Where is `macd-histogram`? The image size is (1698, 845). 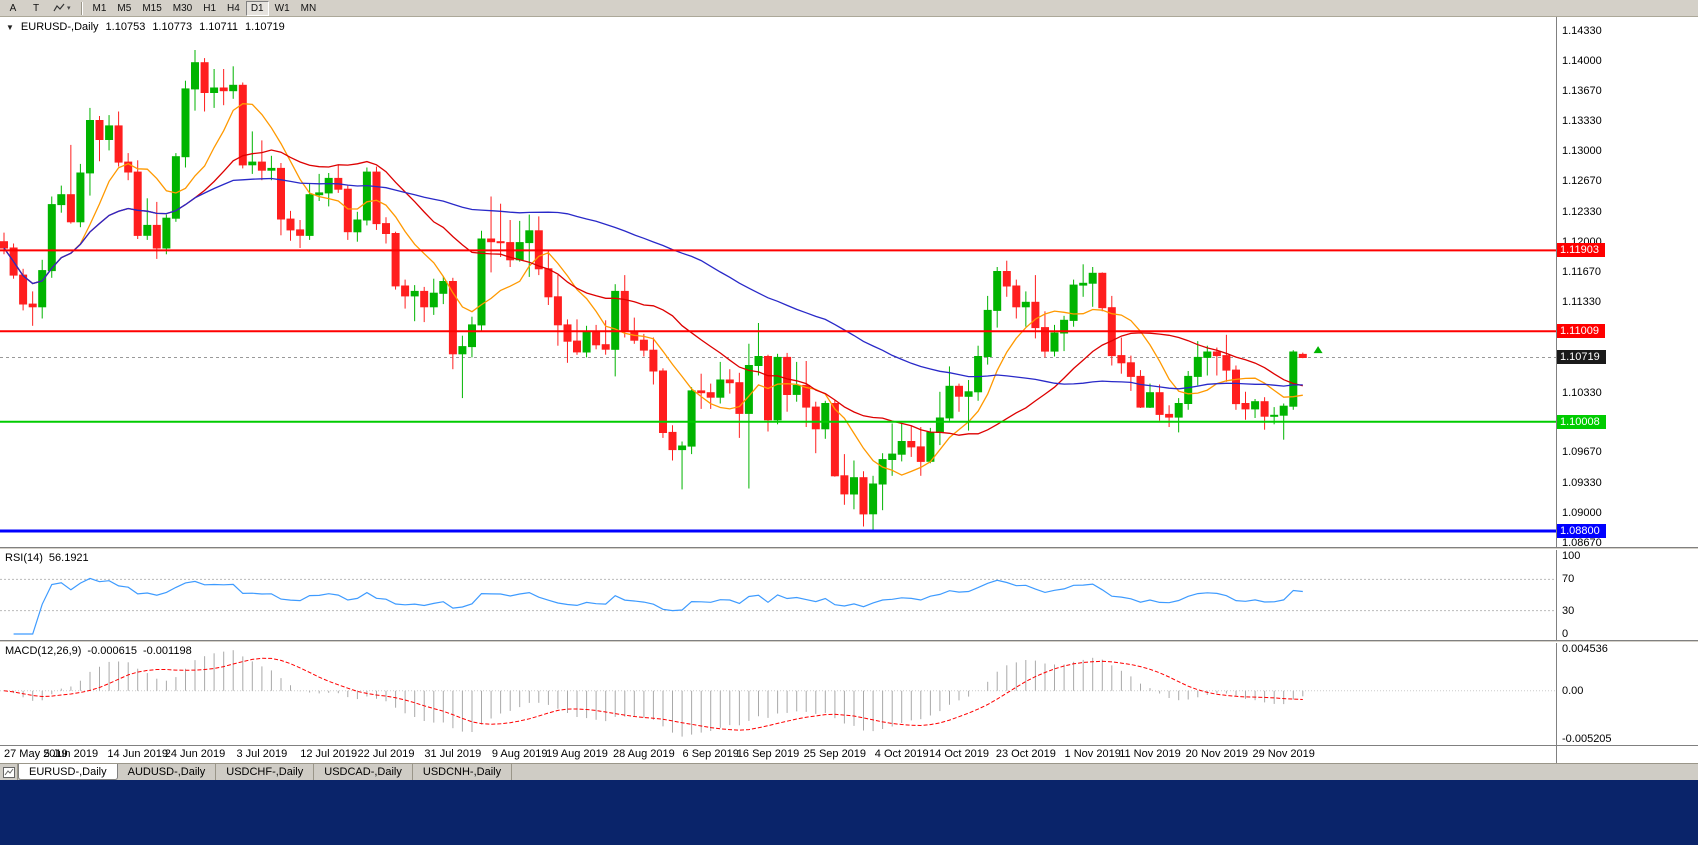
macd-histogram is located at coordinates (658, 693).